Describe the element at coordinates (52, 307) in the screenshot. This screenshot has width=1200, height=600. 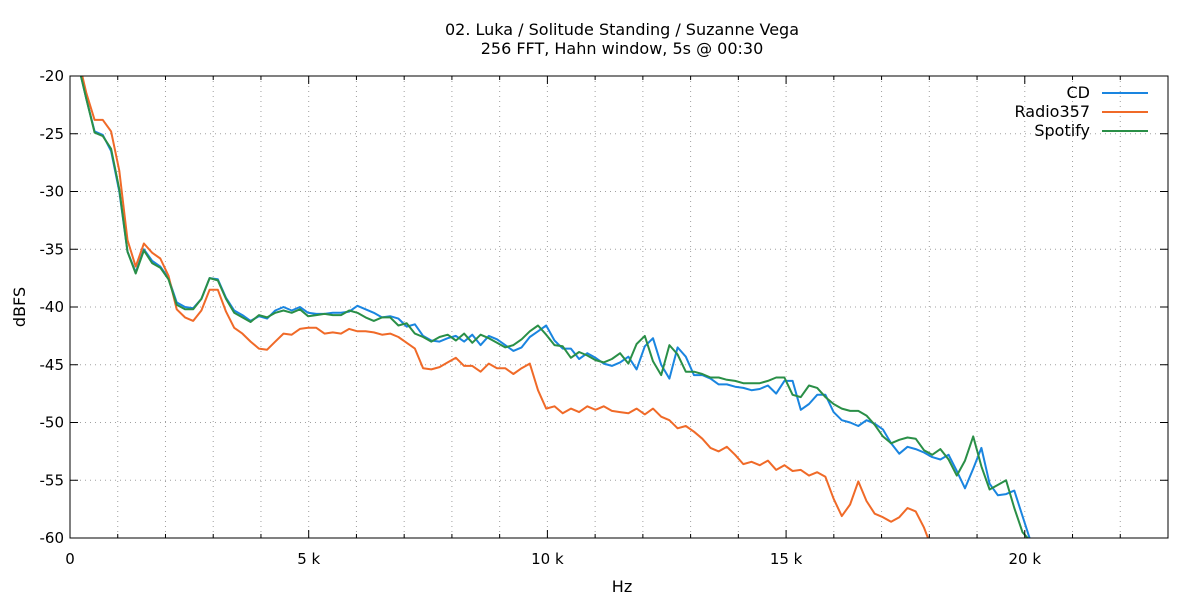
I see `y-tick-label: -40` at that location.